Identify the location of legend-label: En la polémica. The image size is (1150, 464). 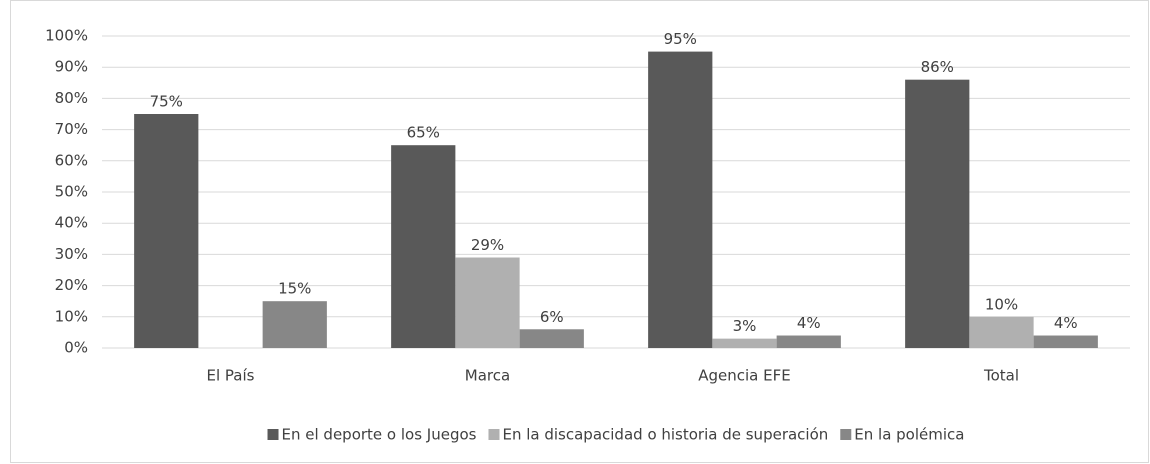
(909, 435).